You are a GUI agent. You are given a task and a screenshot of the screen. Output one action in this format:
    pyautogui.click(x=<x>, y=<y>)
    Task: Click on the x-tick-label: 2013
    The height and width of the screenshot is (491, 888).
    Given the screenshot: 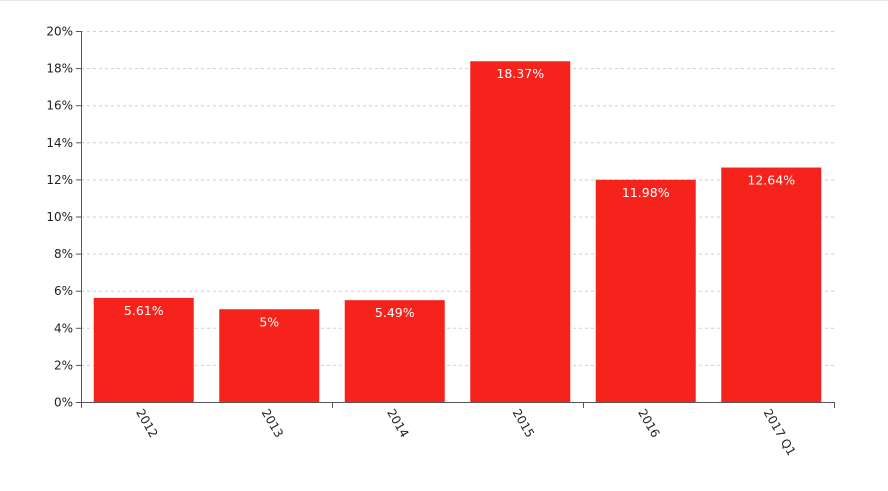 What is the action you would take?
    pyautogui.click(x=272, y=423)
    